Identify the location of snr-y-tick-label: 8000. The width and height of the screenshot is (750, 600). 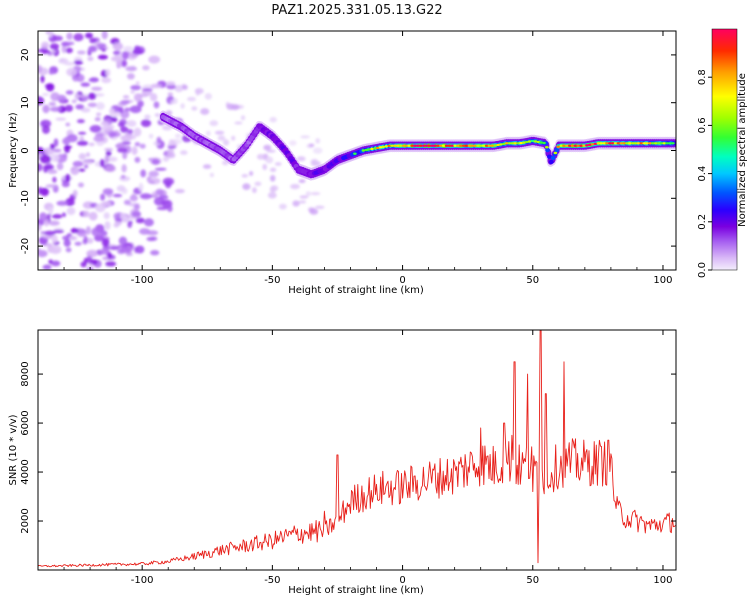
(25, 373).